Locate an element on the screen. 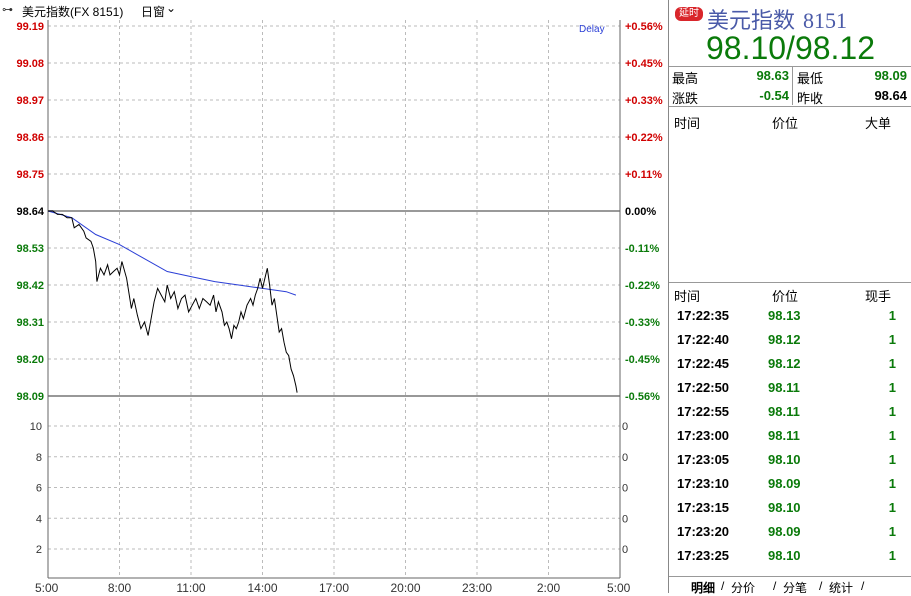  symbol-label: 美元指数(FX 8151) is located at coordinates (73, 12).